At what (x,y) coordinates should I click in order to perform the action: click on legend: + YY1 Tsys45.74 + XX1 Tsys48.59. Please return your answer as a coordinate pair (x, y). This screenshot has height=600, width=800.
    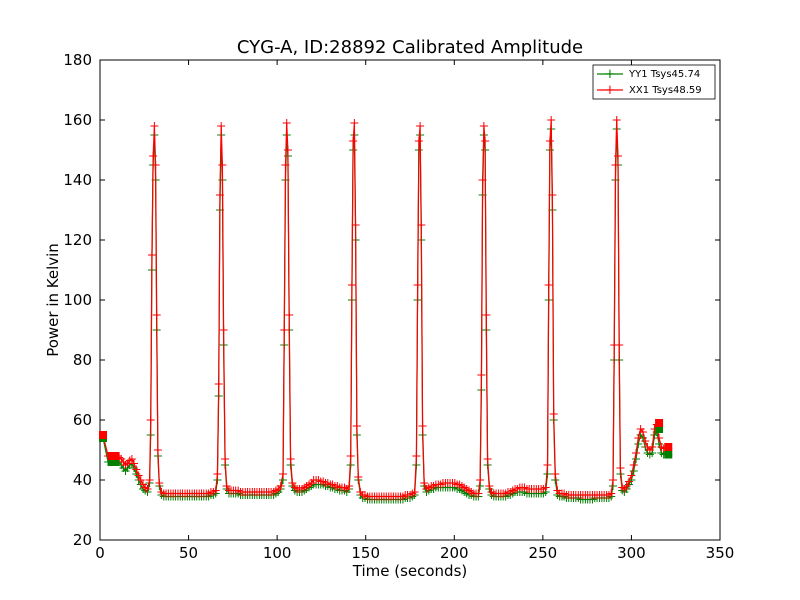
    Looking at the image, I should click on (654, 82).